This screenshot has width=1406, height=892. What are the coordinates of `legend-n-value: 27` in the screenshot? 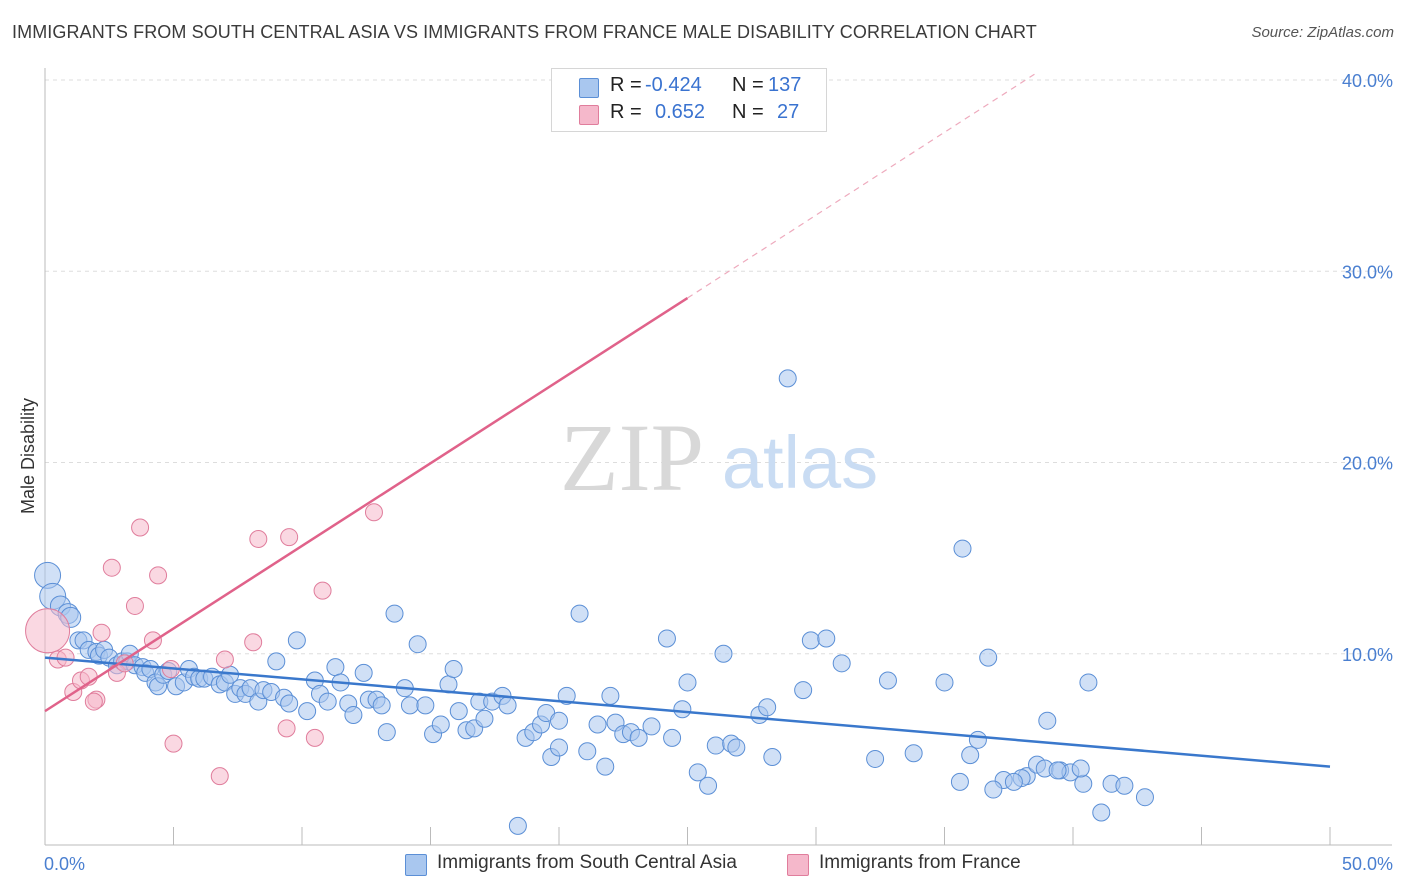 It's located at (788, 112).